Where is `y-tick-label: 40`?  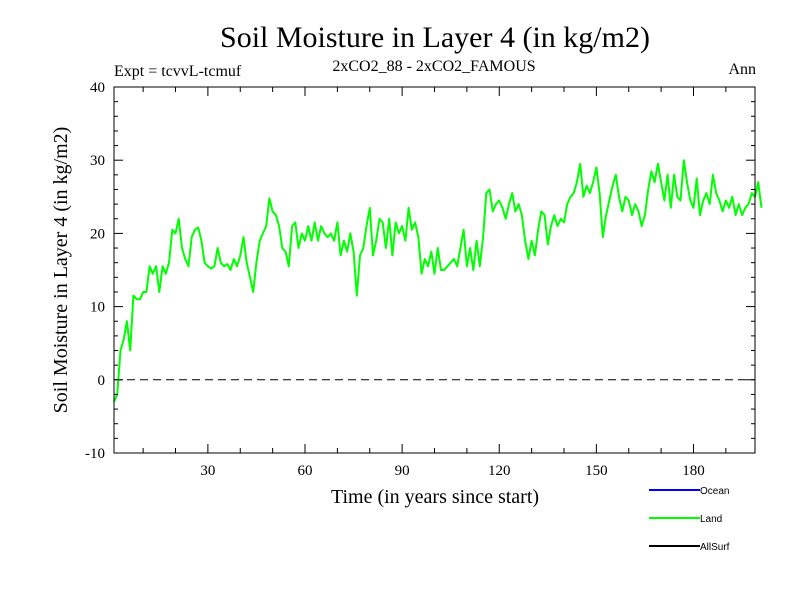 y-tick-label: 40 is located at coordinates (97, 88).